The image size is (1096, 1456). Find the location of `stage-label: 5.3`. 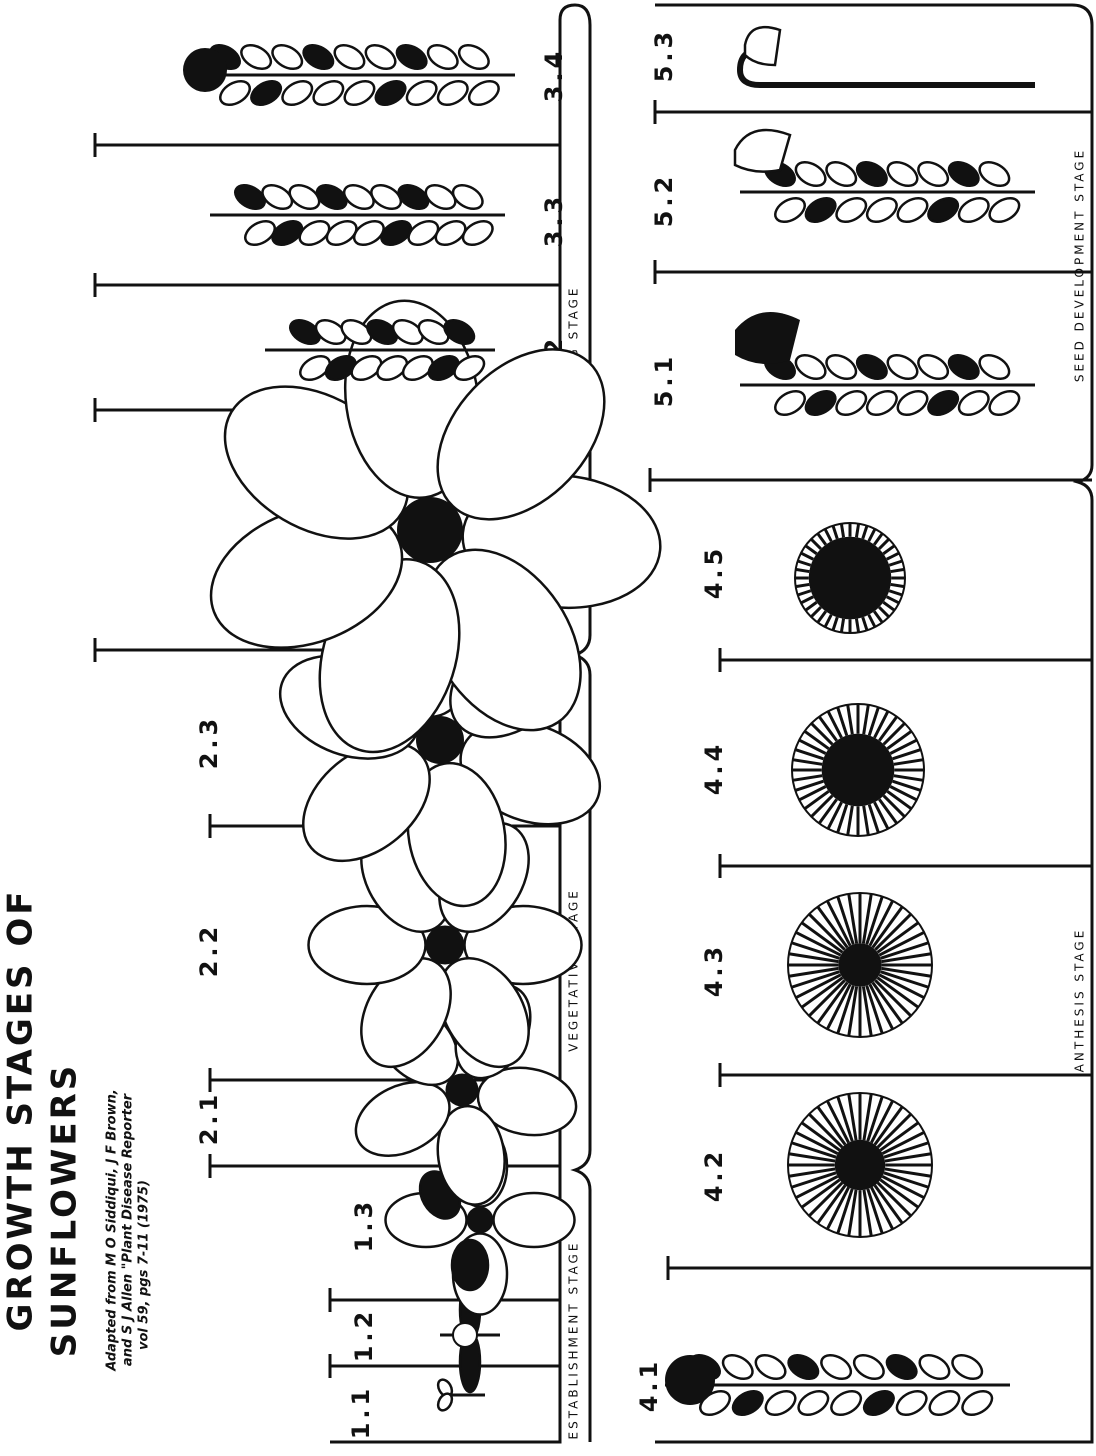

stage-label: 5.3 is located at coordinates (664, 55).